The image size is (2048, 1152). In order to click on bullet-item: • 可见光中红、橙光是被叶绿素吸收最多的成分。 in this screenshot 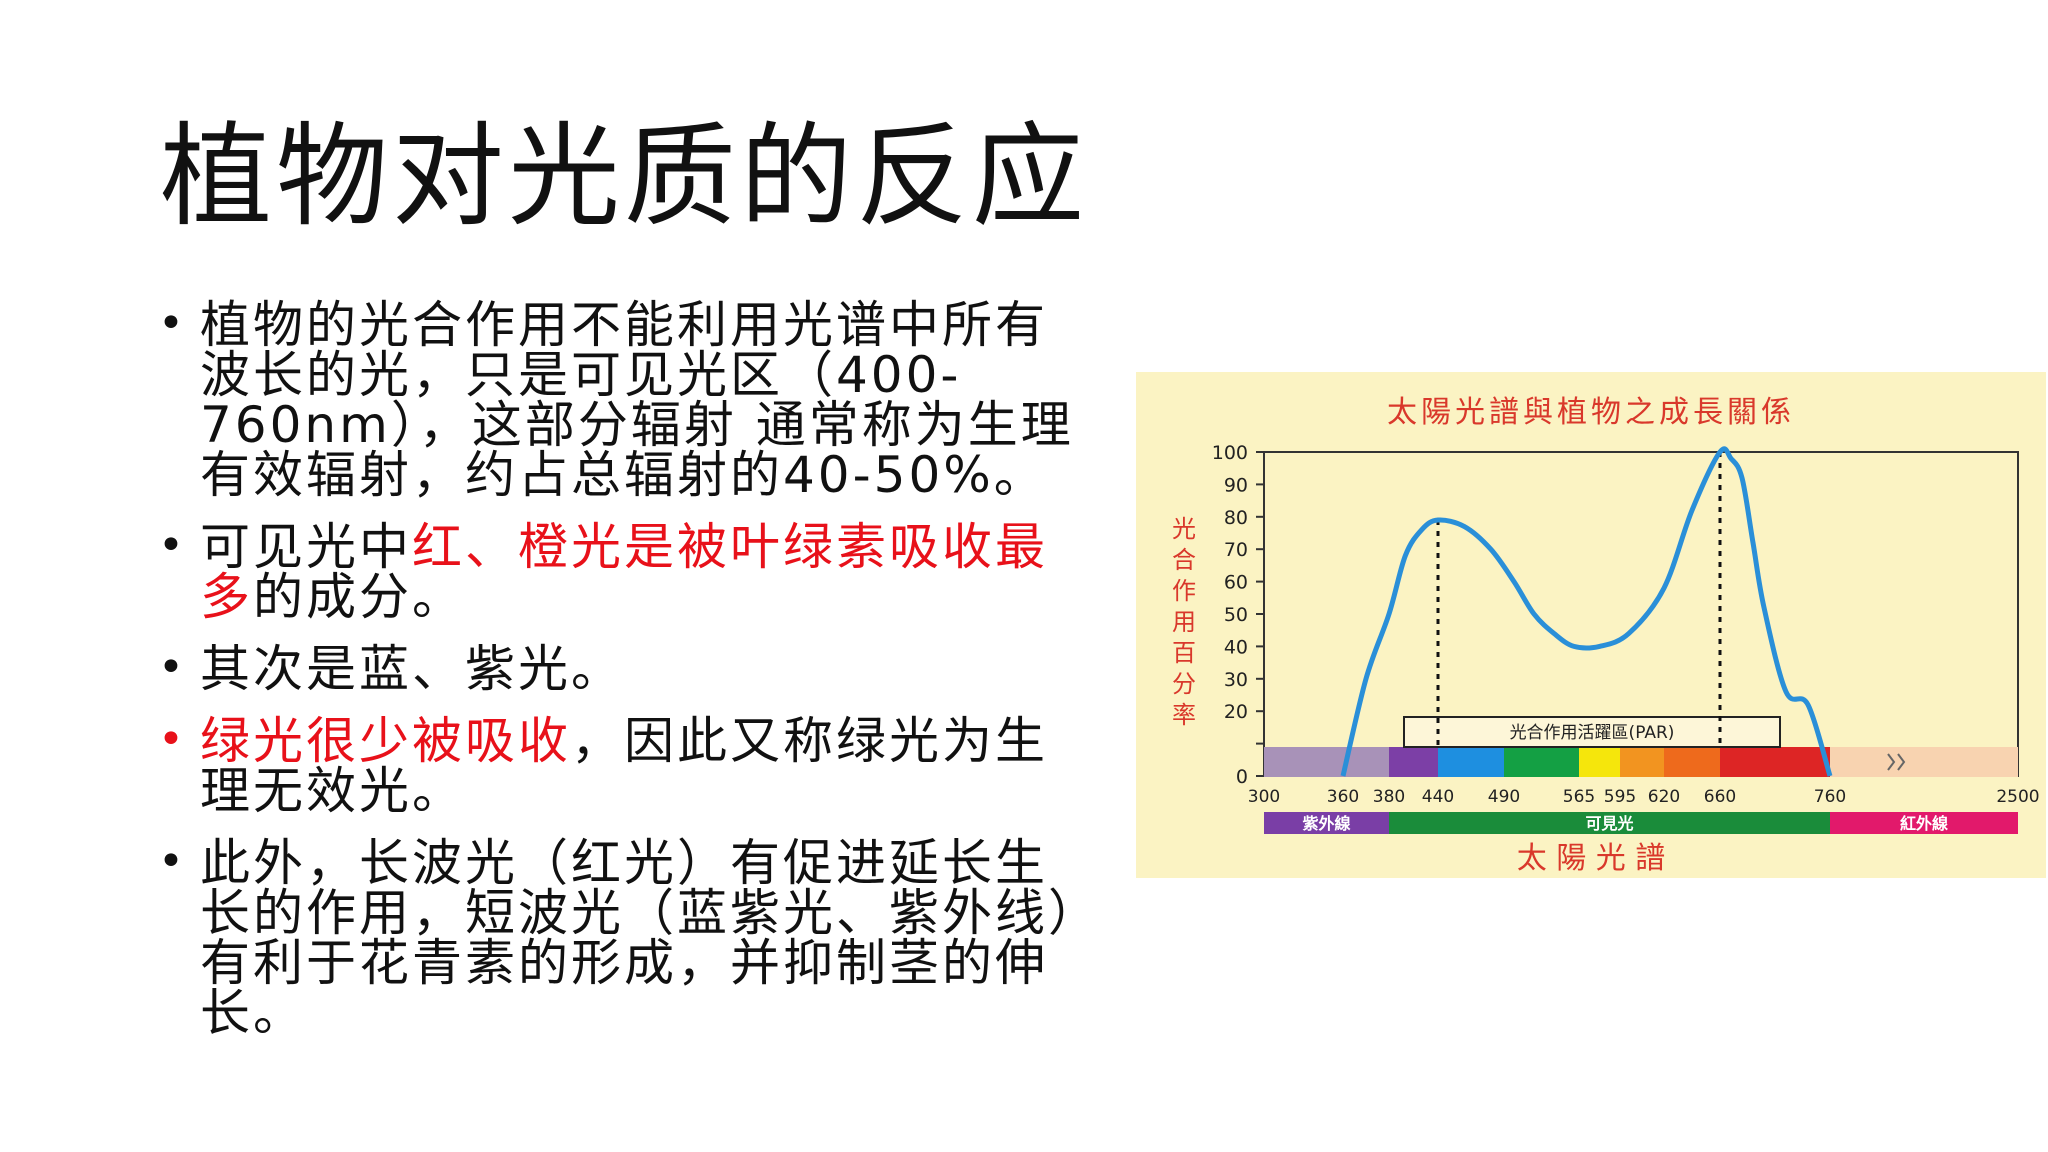, I will do `click(615, 572)`.